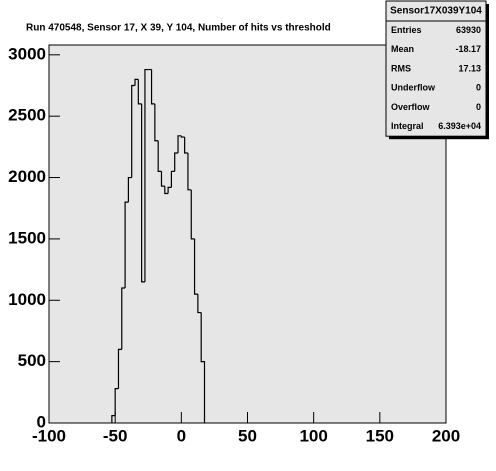 The width and height of the screenshot is (496, 471). What do you see at coordinates (411, 107) in the screenshot?
I see `stats-label: Overflow` at bounding box center [411, 107].